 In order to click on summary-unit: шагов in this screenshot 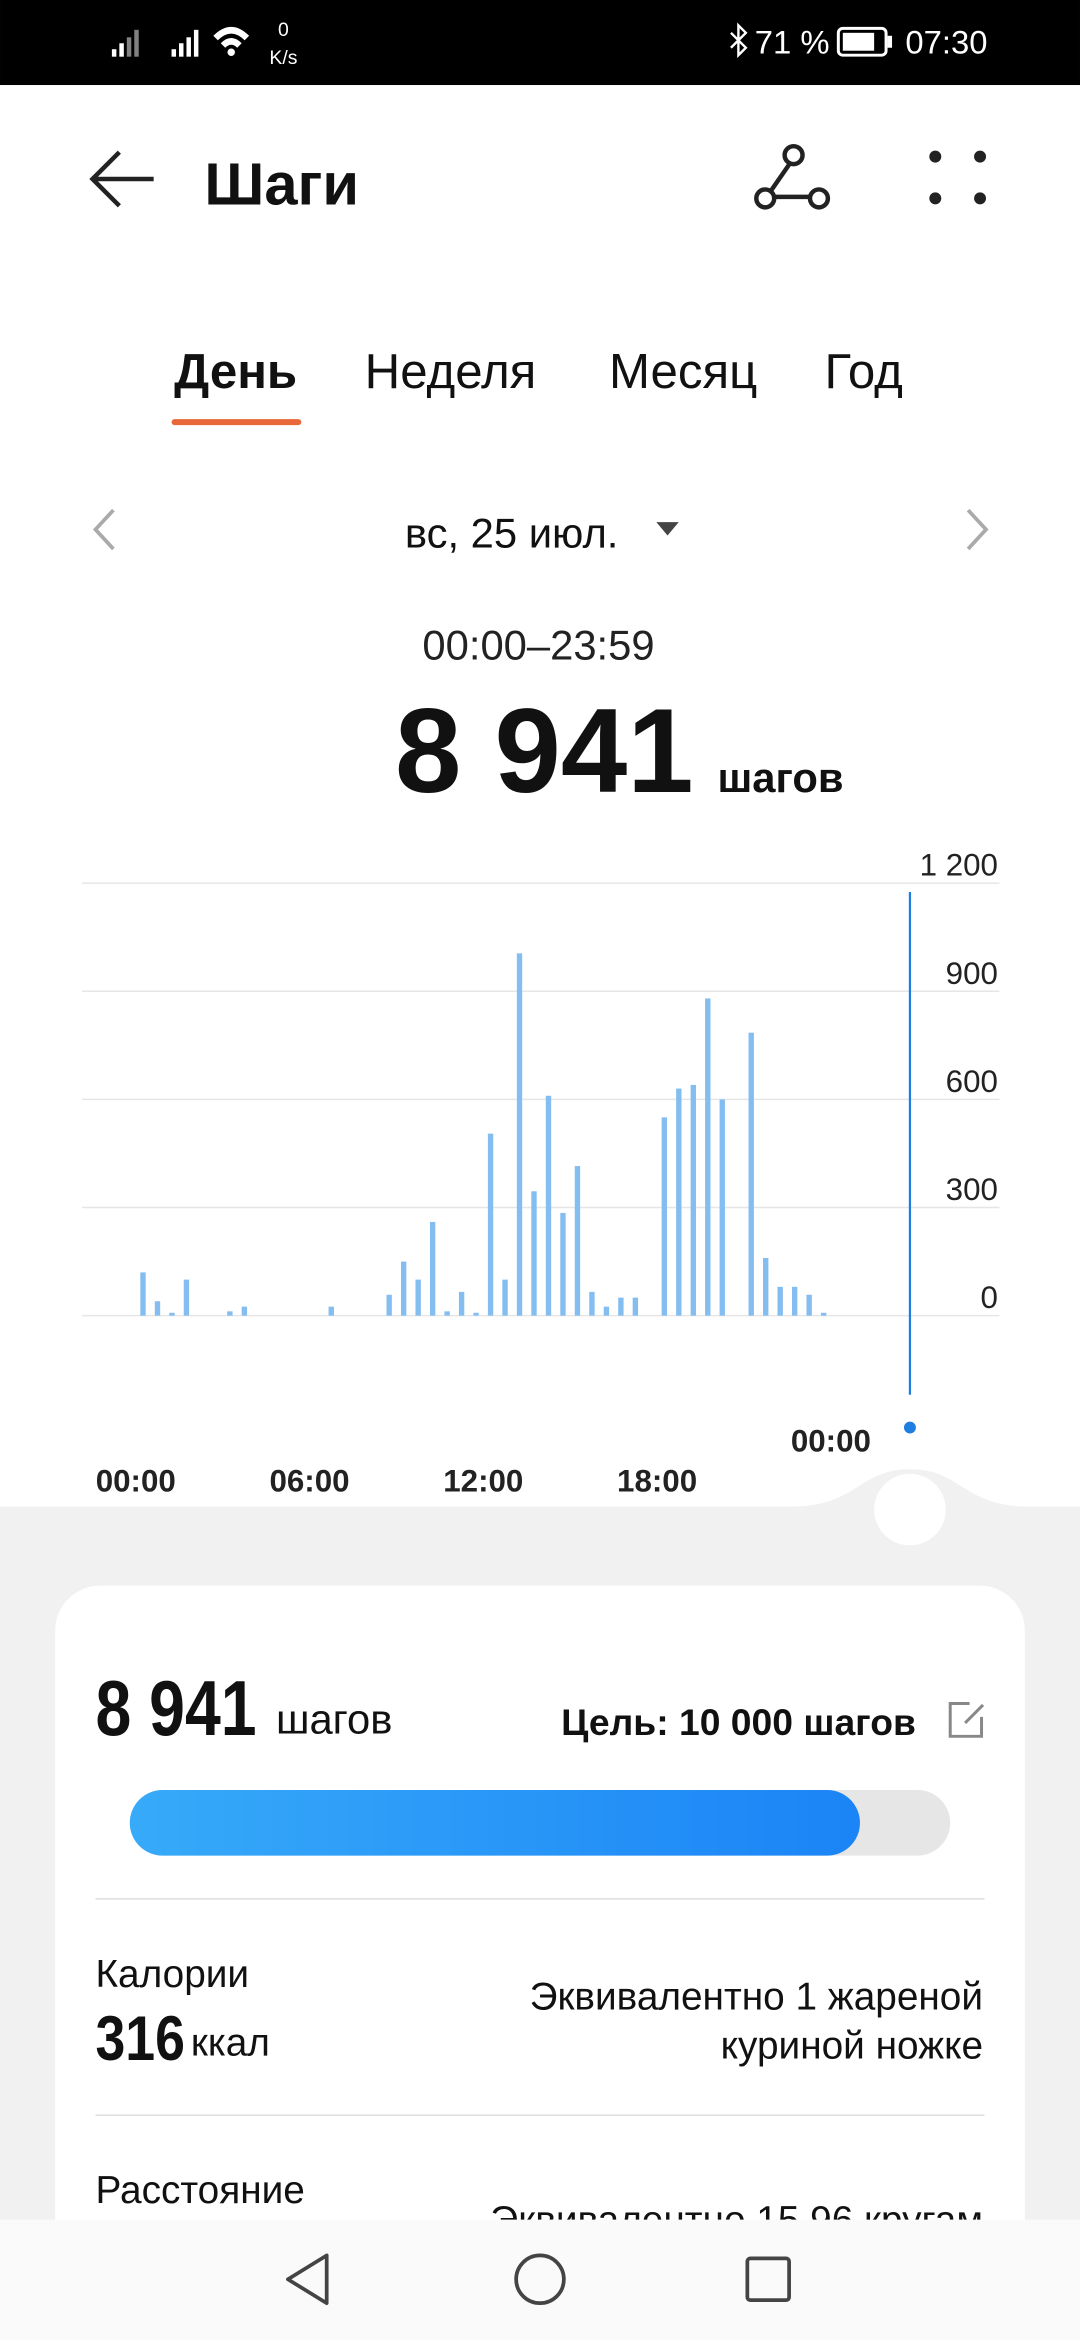, I will do `click(334, 1718)`.